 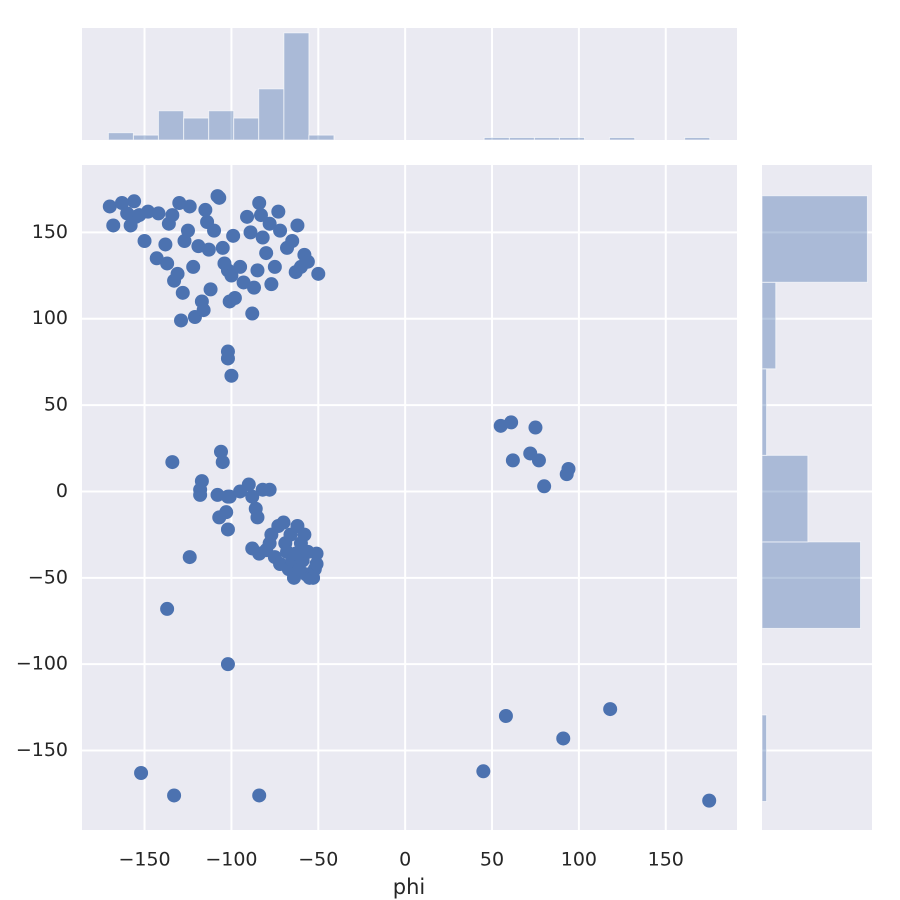 I want to click on y-tick-label: −100, so click(x=42, y=664).